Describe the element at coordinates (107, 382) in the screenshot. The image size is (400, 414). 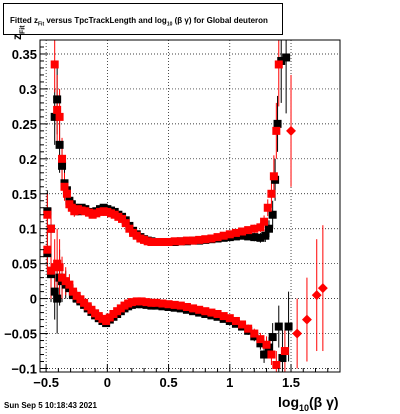
I see `x-tick-label: 0` at that location.